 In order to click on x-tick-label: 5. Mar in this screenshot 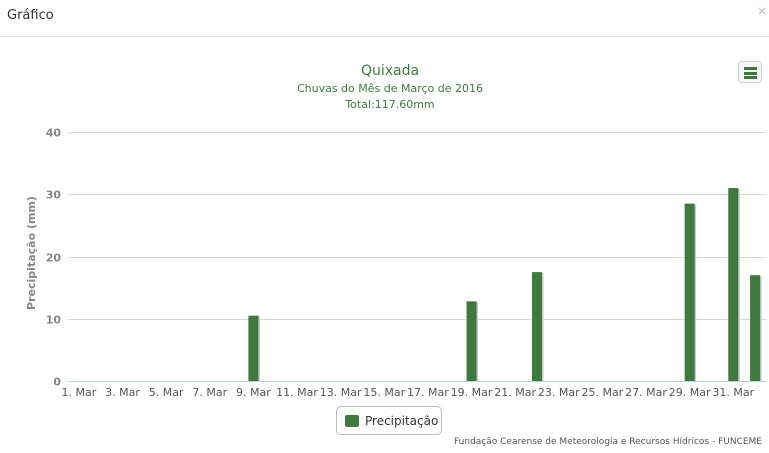, I will do `click(166, 392)`.